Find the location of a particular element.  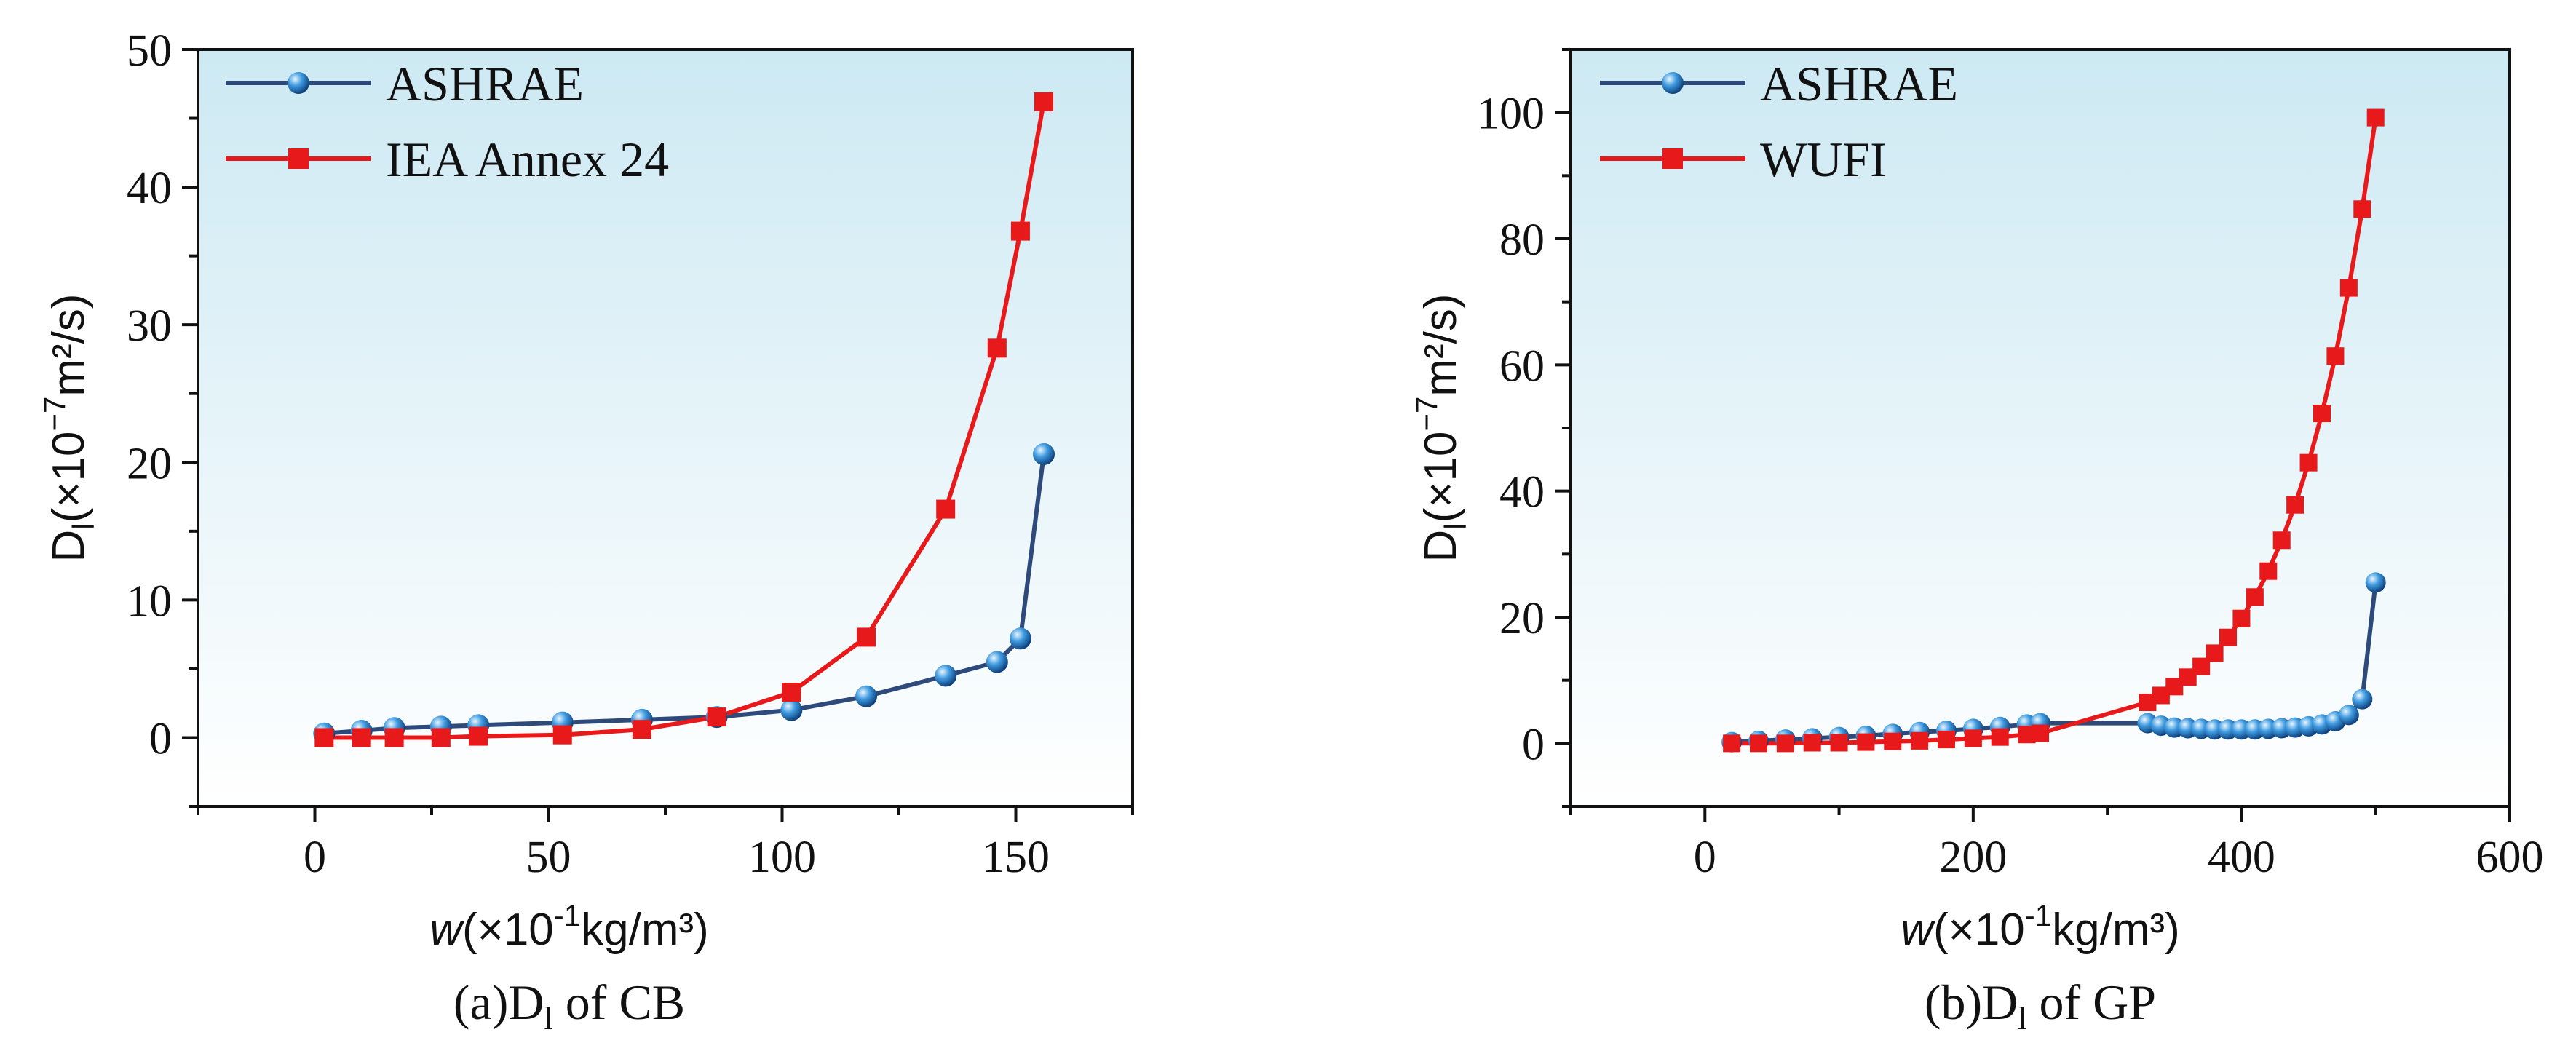

legend-b: ASHRAE WUFI is located at coordinates (1779, 121).